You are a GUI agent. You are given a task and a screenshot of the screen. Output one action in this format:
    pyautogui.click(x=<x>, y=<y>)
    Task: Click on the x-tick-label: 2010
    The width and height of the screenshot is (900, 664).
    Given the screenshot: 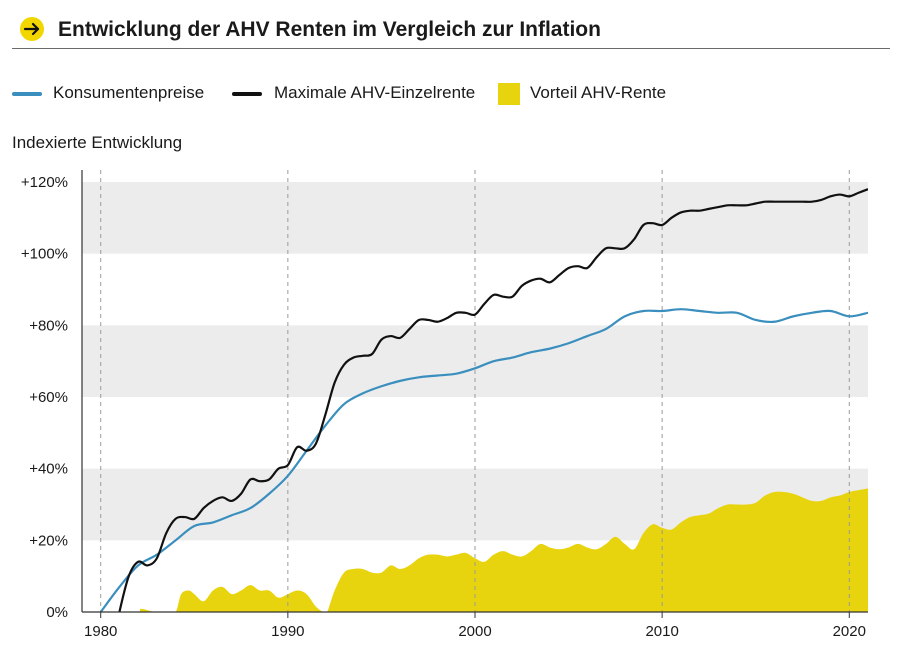 What is the action you would take?
    pyautogui.click(x=661, y=631)
    